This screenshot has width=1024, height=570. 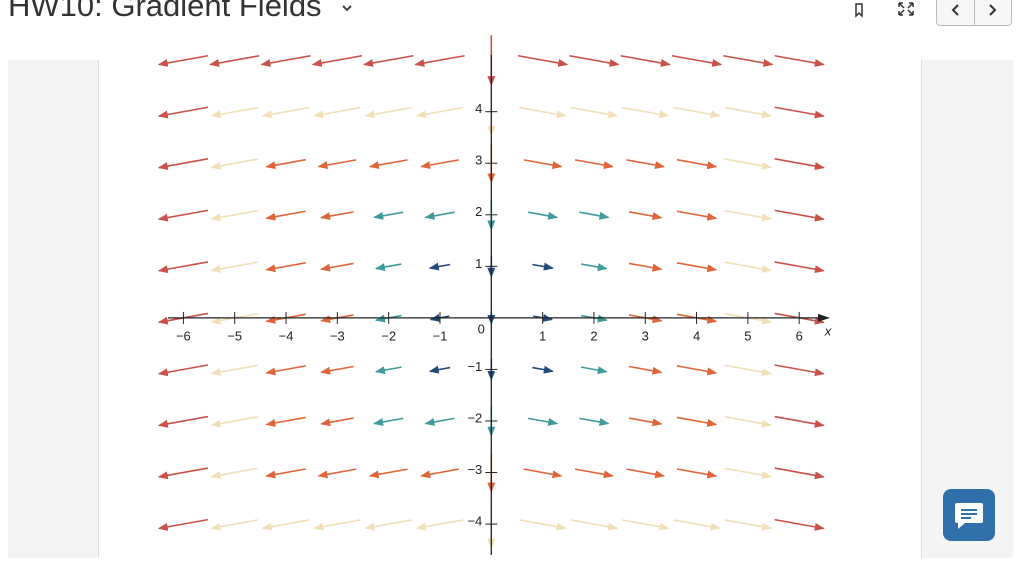 I want to click on dropdown-icon, so click(x=347, y=8).